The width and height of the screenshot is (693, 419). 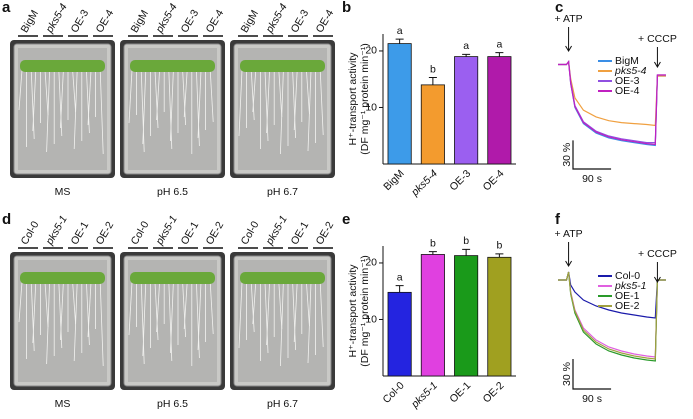 I want to click on y-axis-label: H⁺-transport activity, so click(x=353, y=311).